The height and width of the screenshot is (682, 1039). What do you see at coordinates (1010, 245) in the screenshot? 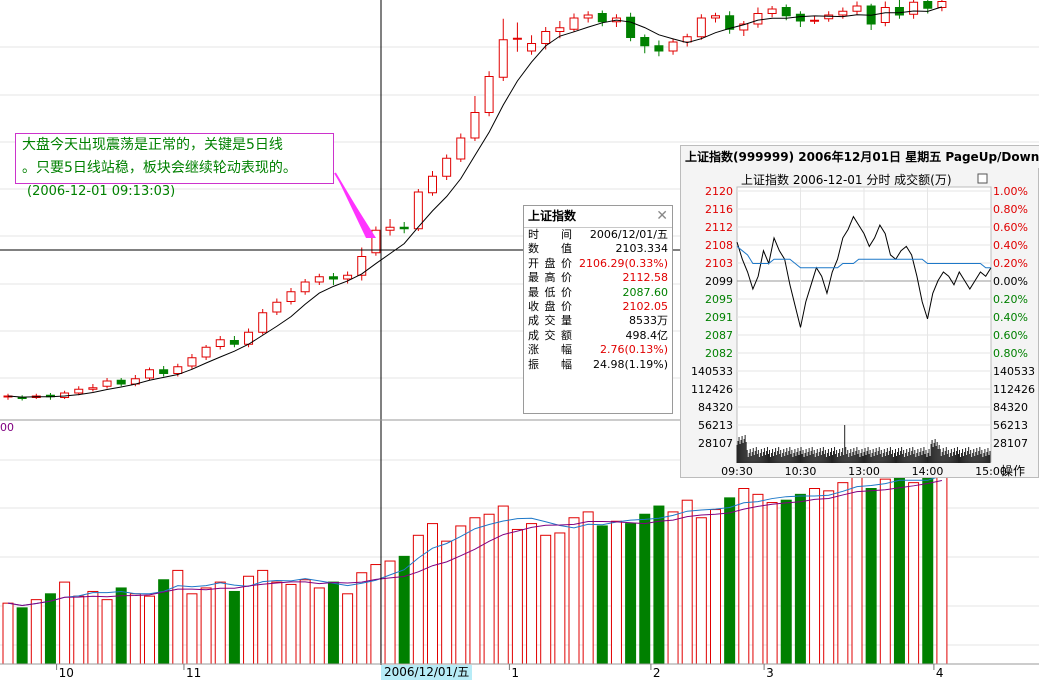
I see `pct-tick: 0.40%` at bounding box center [1010, 245].